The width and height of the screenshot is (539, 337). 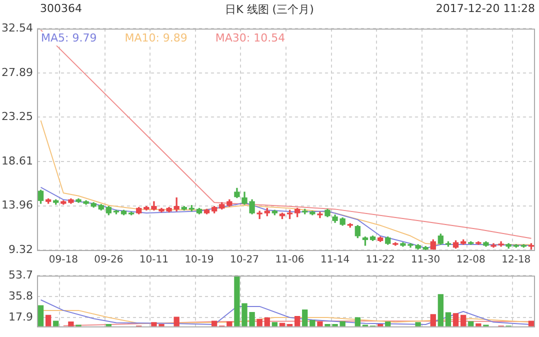 What do you see at coordinates (17, 161) in the screenshot?
I see `y-tick-label: 18.61` at bounding box center [17, 161].